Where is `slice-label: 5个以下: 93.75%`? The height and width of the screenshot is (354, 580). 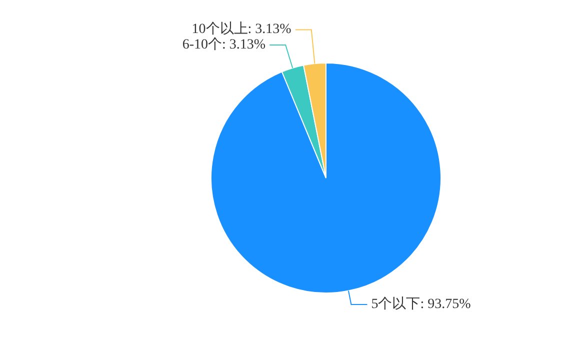
slice-label: 5个以下: 93.75% is located at coordinates (421, 304).